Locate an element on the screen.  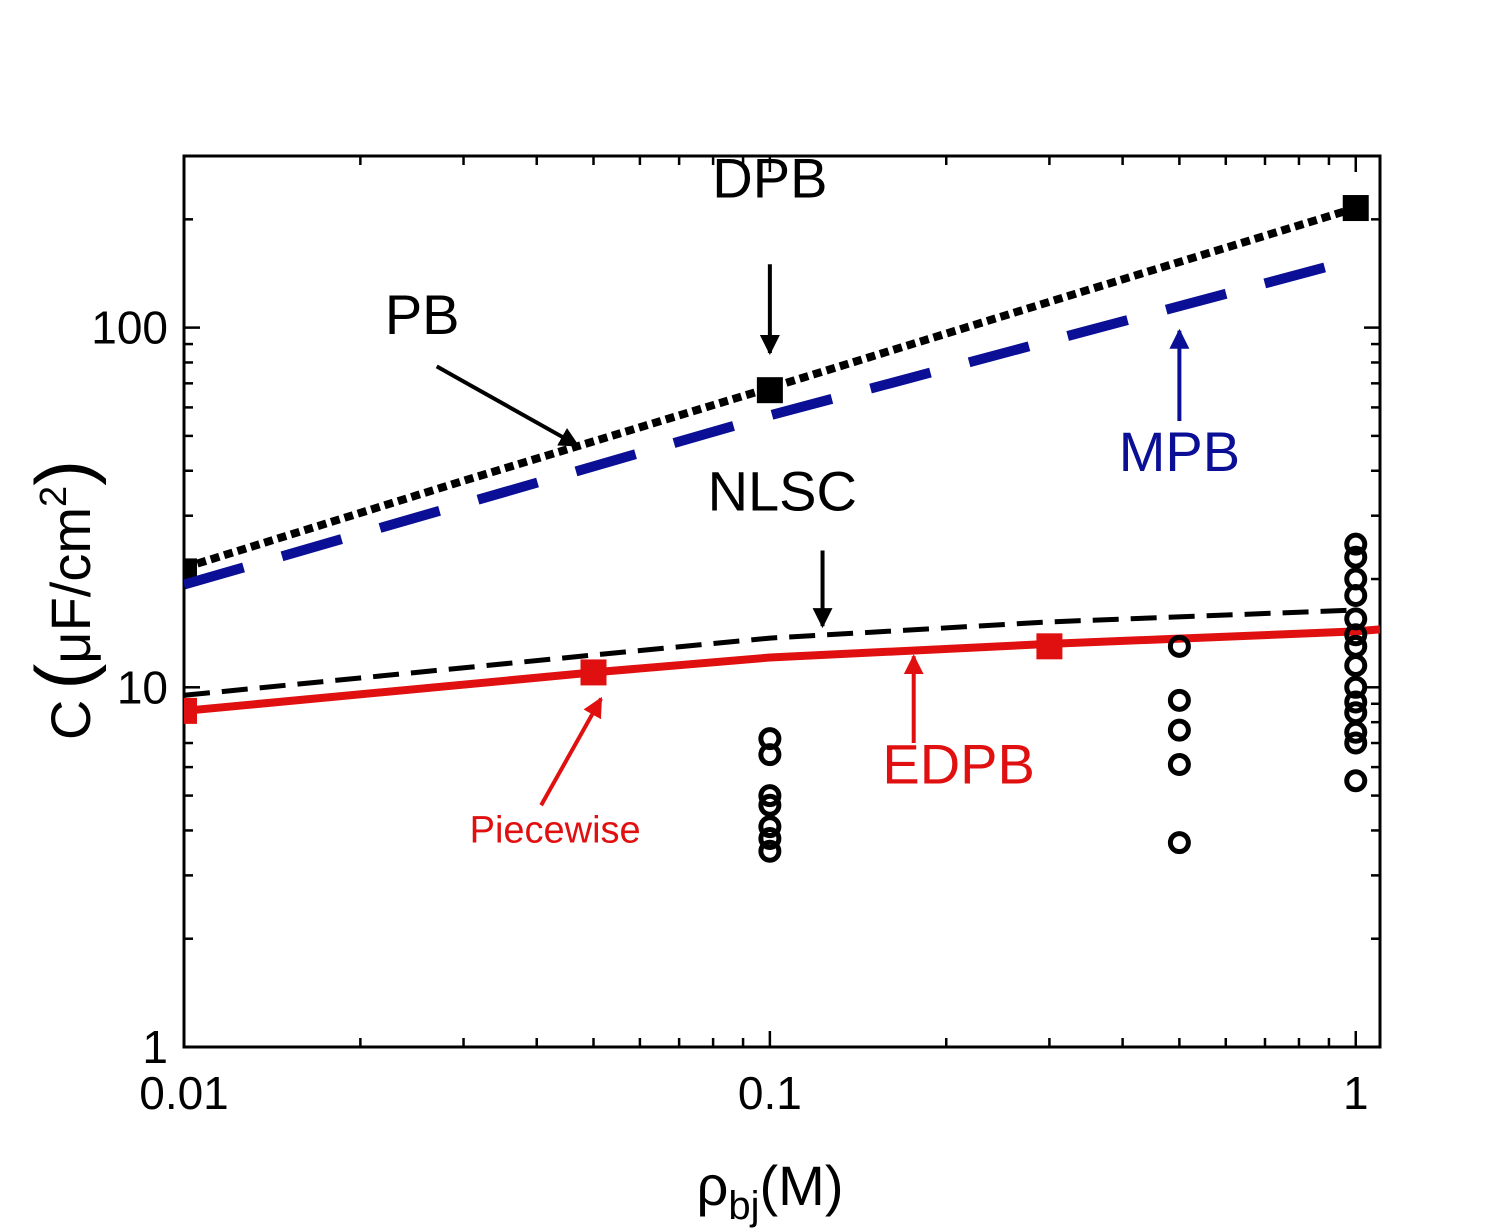
y-axis-title: C (μF/cm2) is located at coordinates (63, 600).